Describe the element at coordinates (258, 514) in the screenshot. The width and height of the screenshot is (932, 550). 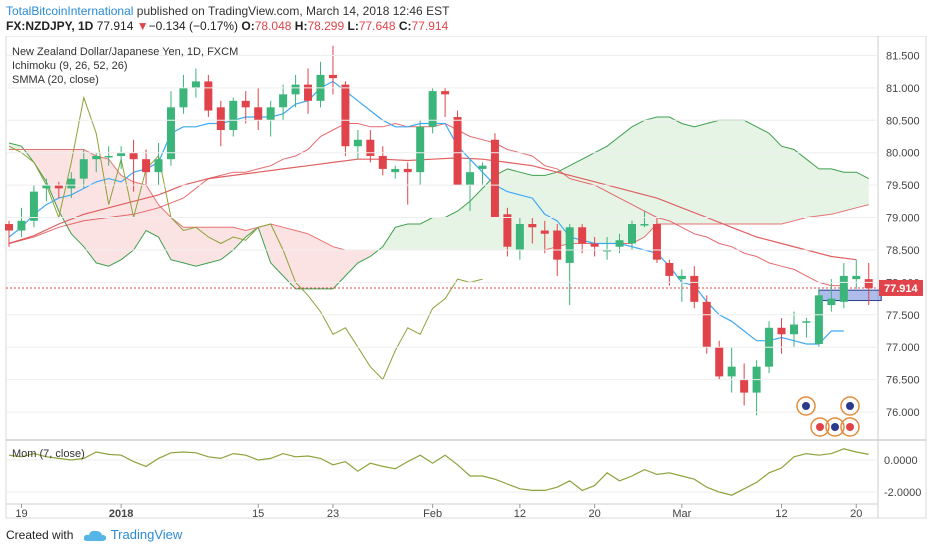
I see `x-tick-label: 15` at that location.